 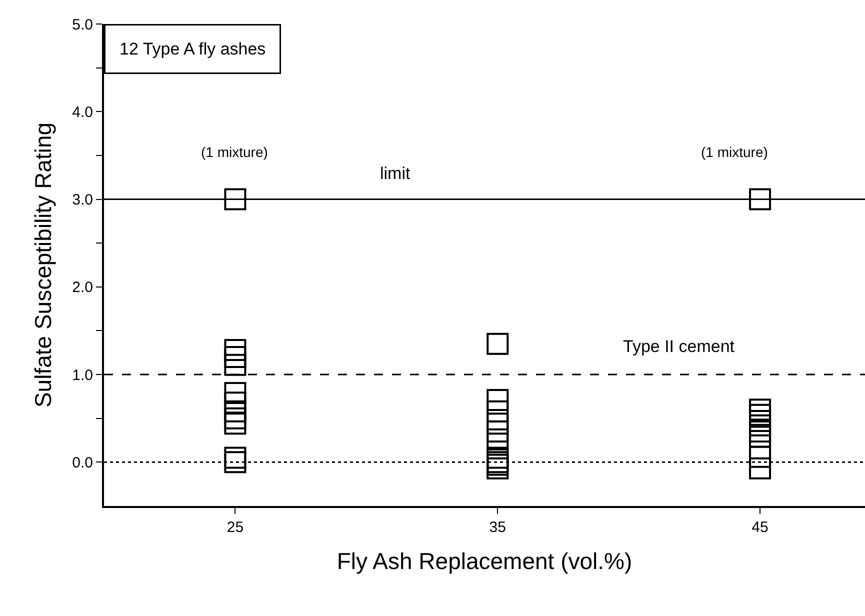 I want to click on ref-line-label: limit, so click(x=395, y=173).